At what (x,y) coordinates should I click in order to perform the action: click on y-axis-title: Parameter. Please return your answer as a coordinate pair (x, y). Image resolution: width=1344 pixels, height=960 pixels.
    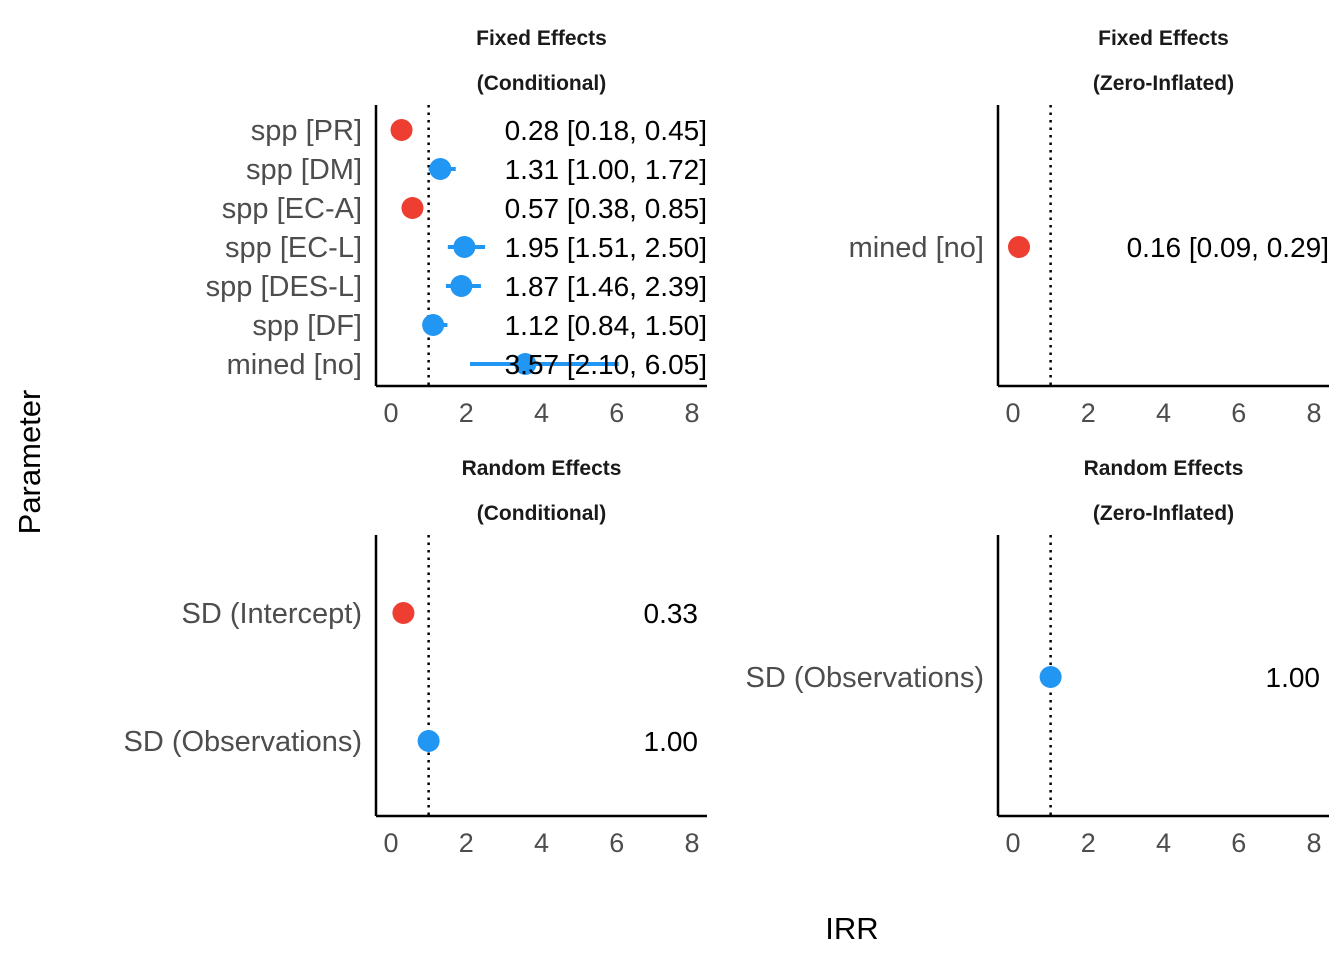
    Looking at the image, I should click on (29, 462).